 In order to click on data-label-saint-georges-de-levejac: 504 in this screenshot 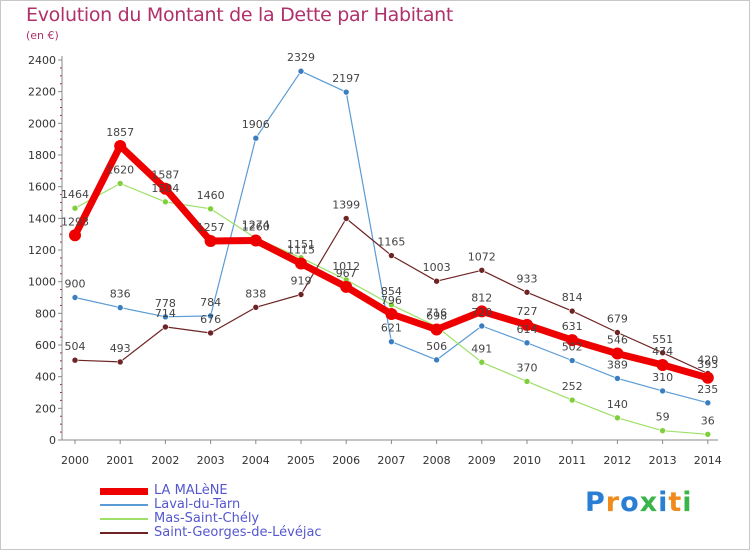, I will do `click(75, 346)`.